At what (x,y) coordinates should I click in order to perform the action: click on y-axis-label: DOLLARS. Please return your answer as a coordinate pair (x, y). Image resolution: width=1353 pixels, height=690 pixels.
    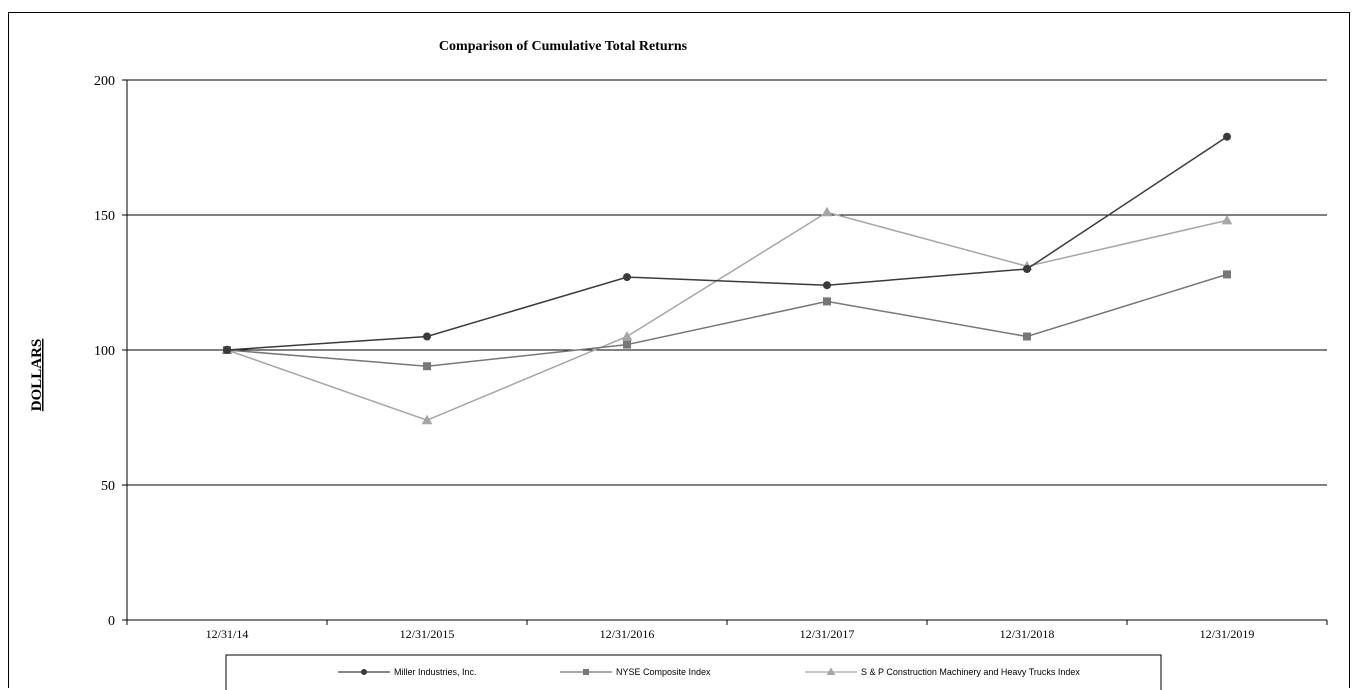
    Looking at the image, I should click on (37, 375).